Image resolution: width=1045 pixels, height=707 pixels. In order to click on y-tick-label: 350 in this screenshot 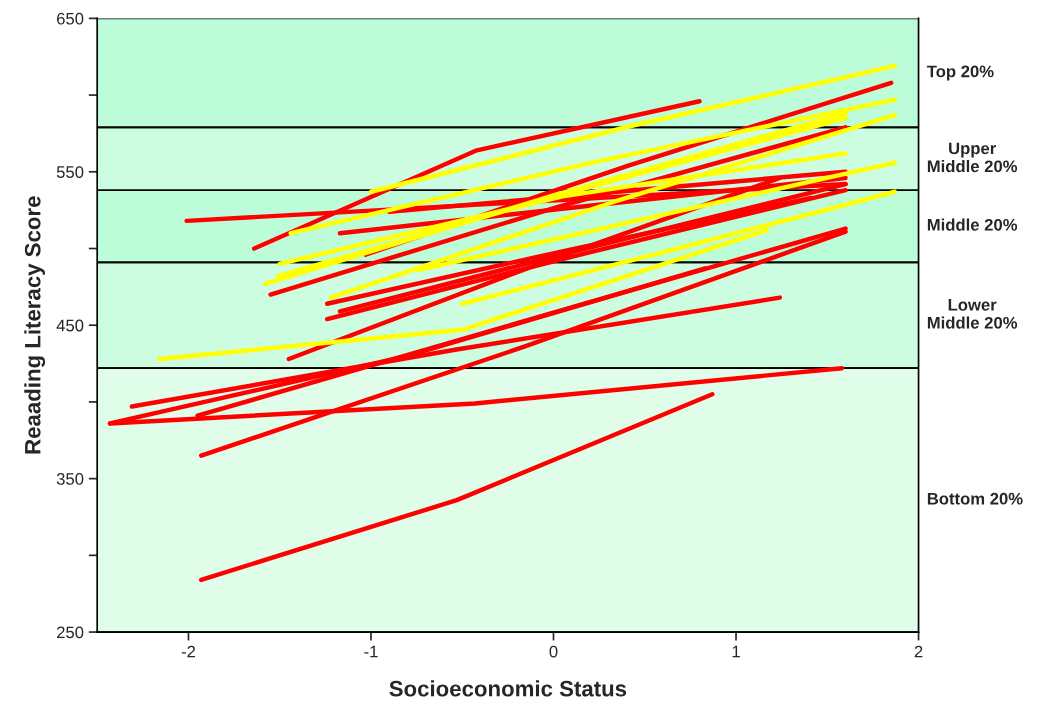, I will do `click(70, 479)`.